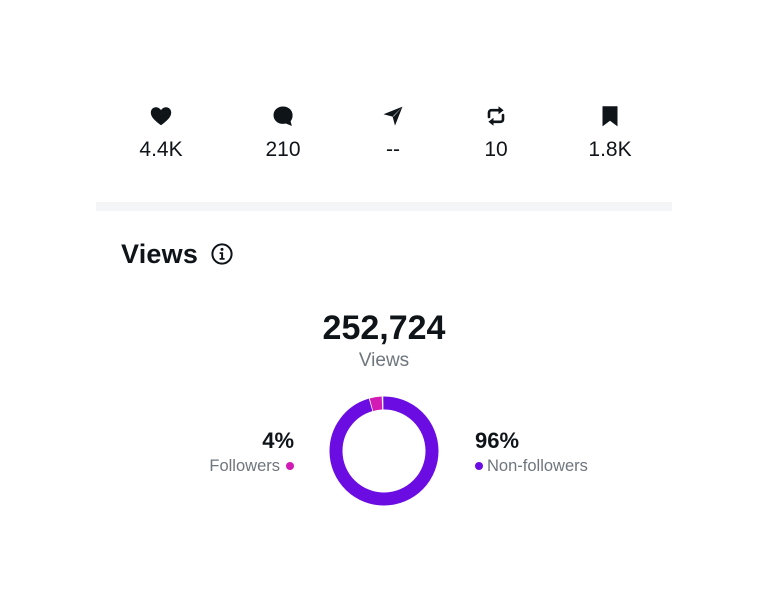  What do you see at coordinates (610, 116) in the screenshot?
I see `bookmark-icon` at bounding box center [610, 116].